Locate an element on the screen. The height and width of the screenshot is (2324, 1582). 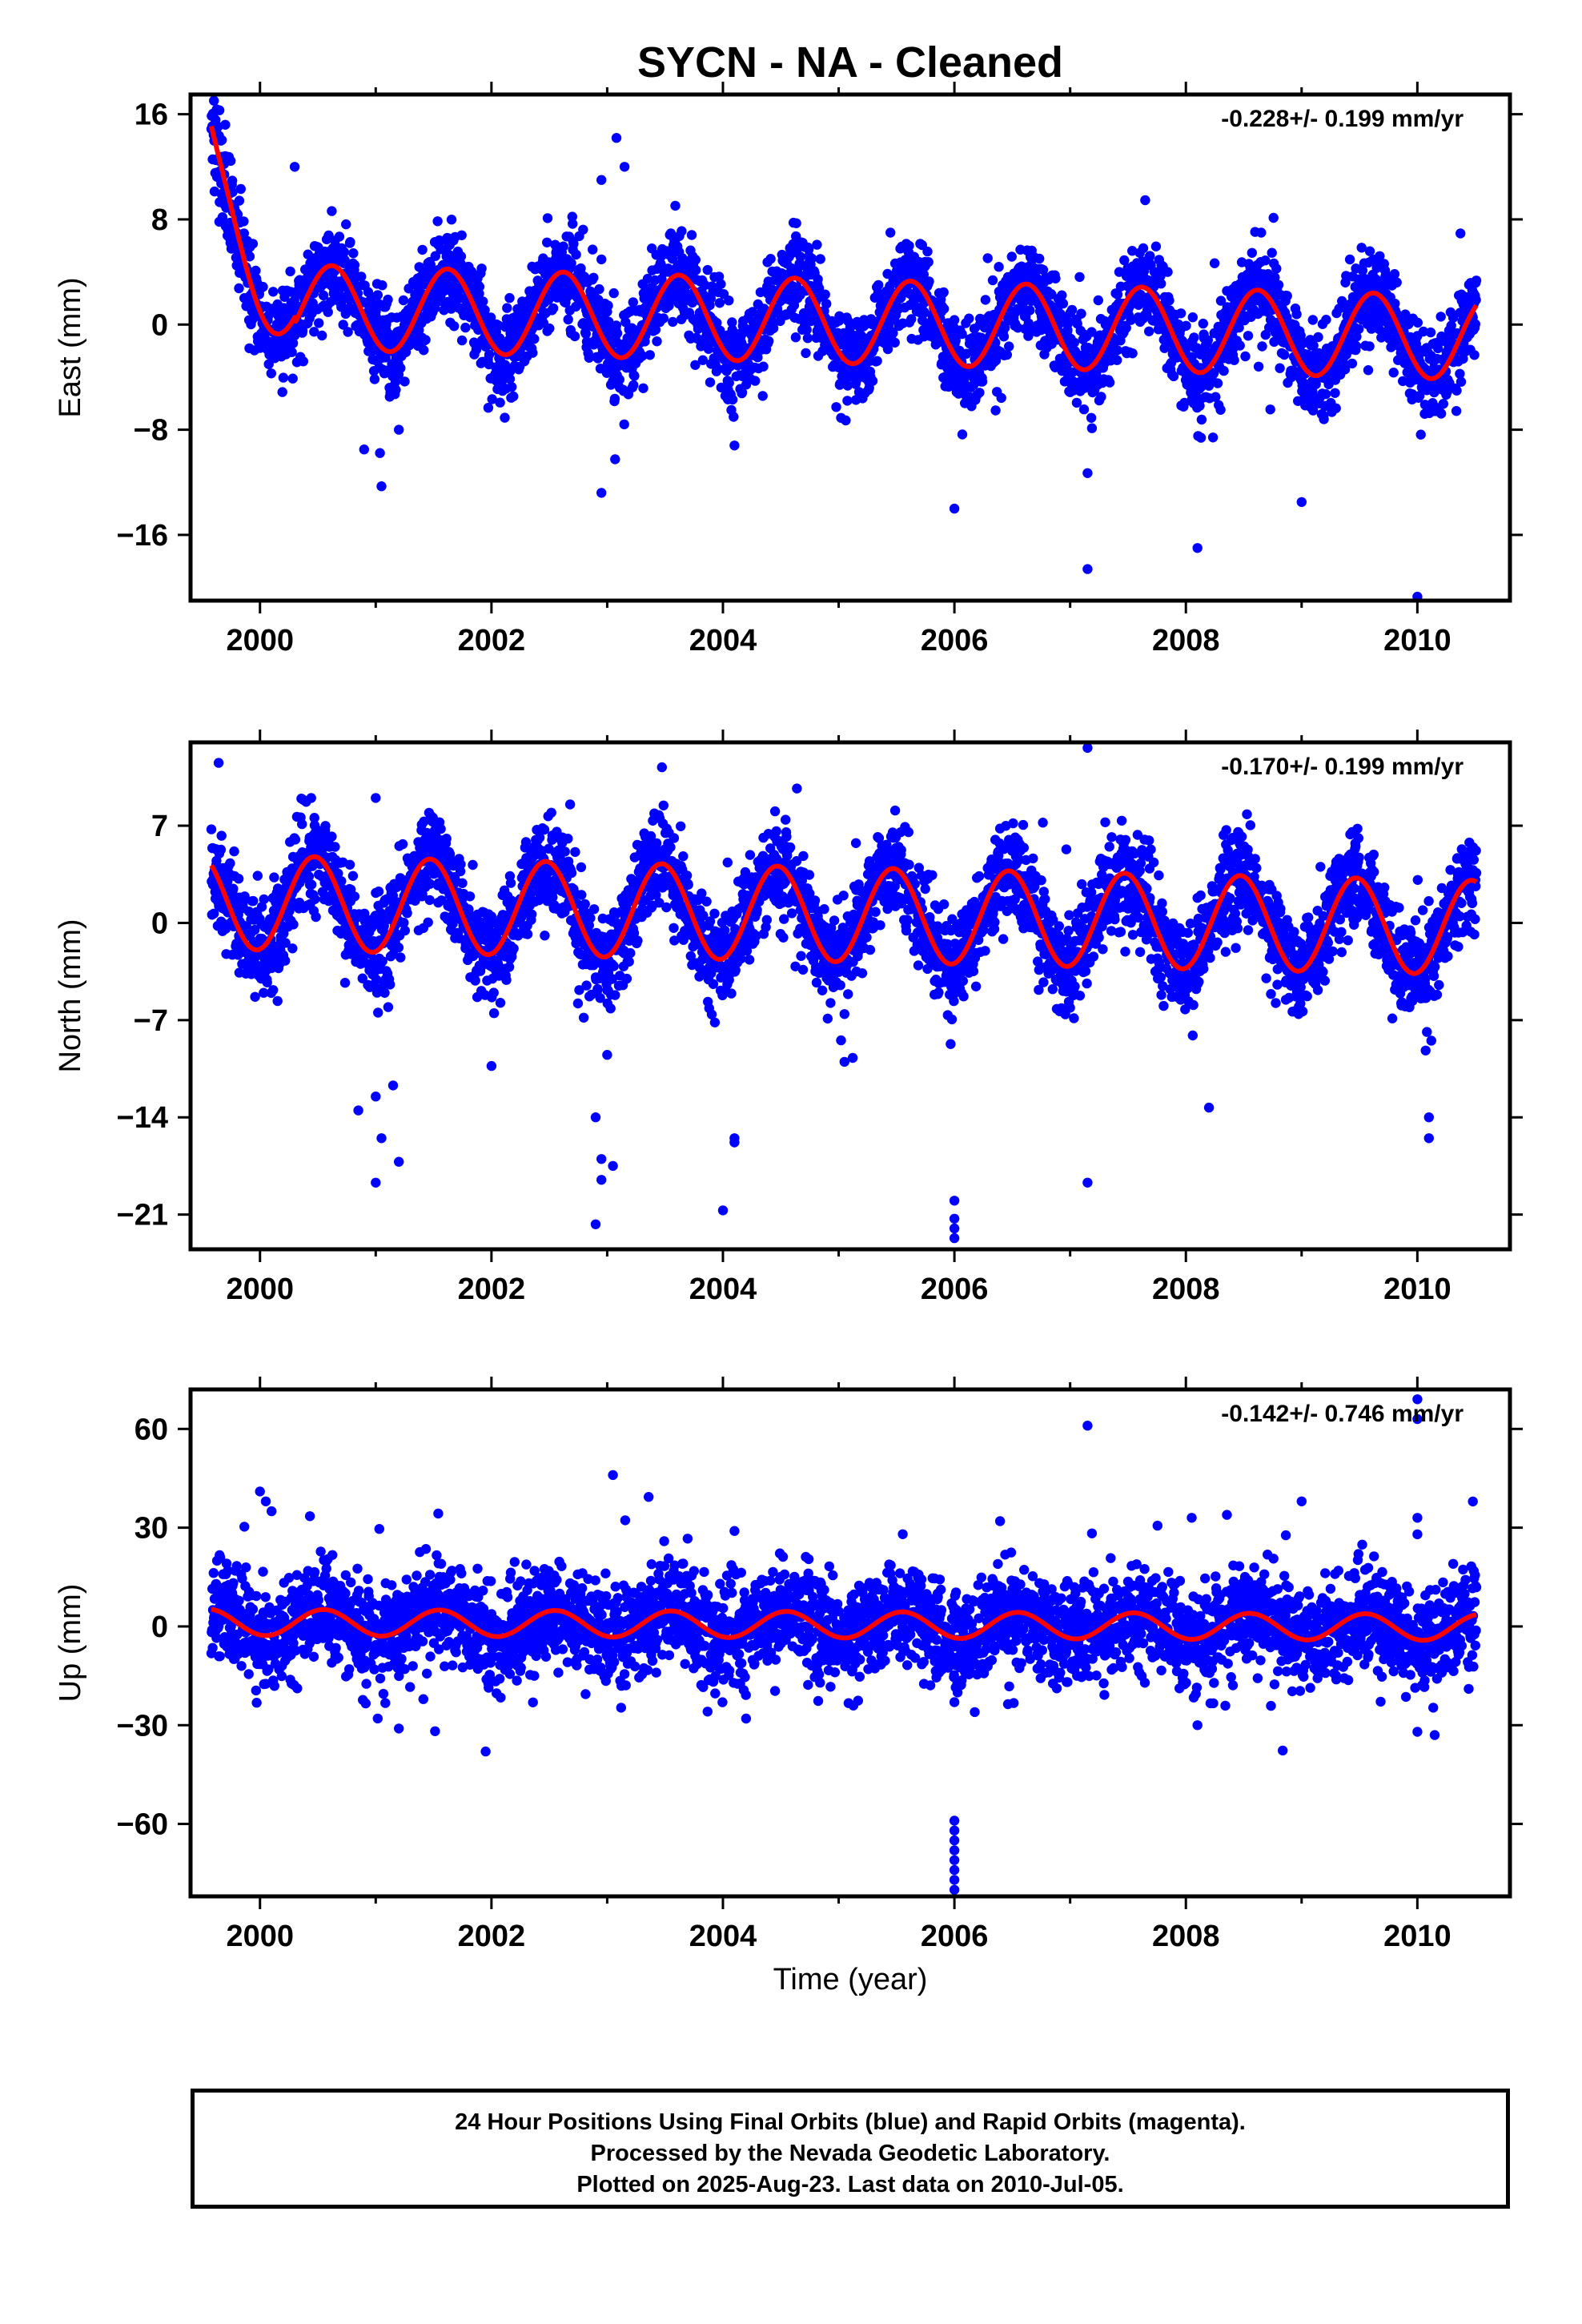
x-tick-label: 2006 is located at coordinates (955, 640).